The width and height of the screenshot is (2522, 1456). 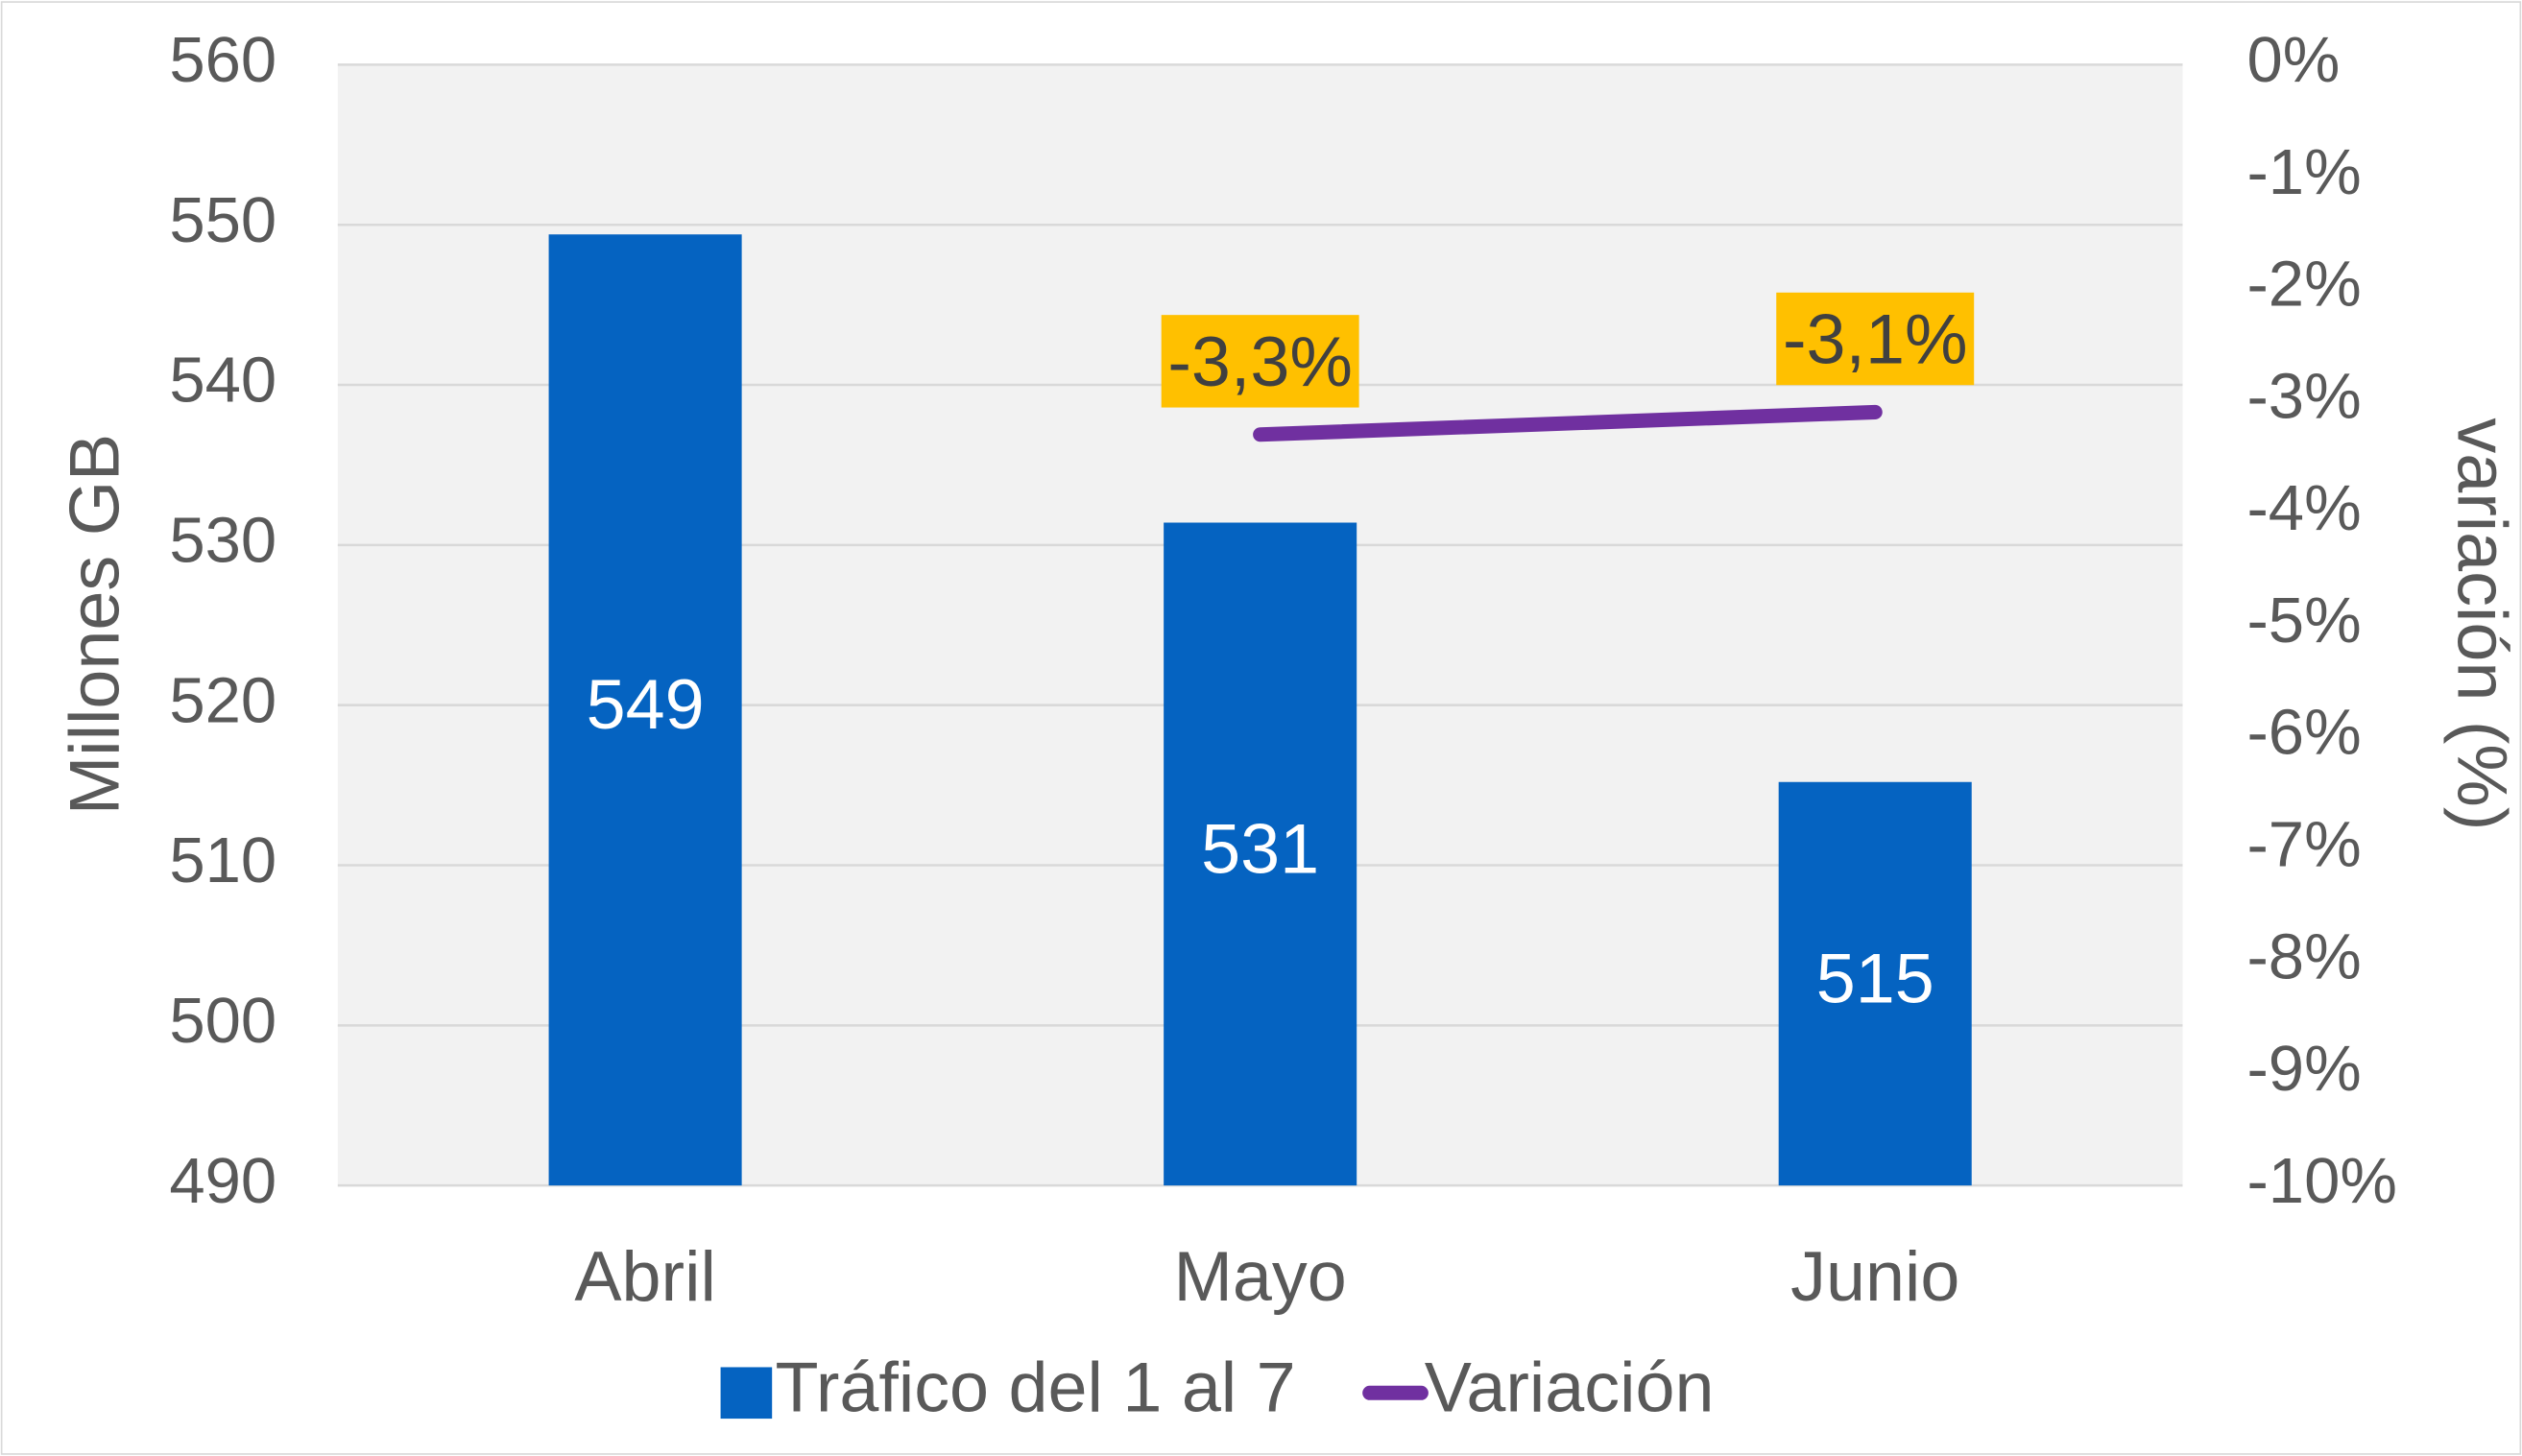 What do you see at coordinates (2304, 956) in the screenshot?
I see `y2-tick-label: -8%` at bounding box center [2304, 956].